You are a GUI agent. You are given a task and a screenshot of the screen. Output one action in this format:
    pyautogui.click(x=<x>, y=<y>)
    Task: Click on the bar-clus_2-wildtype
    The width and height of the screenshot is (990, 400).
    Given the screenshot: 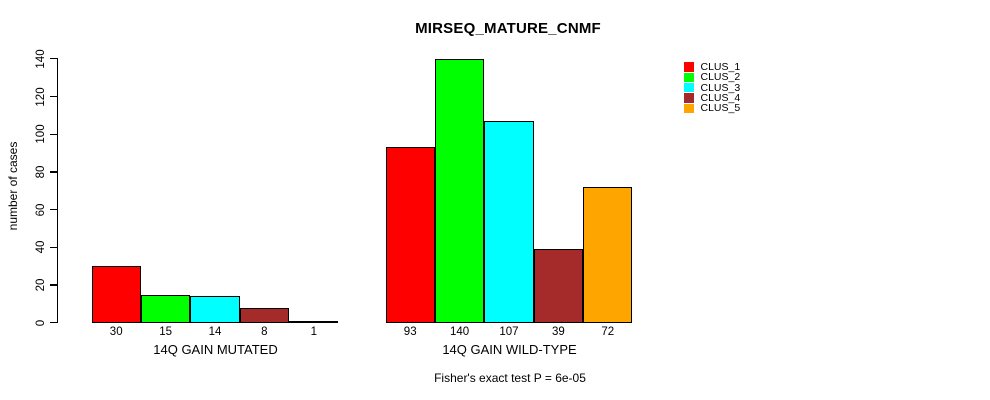 What is the action you would take?
    pyautogui.click(x=459, y=190)
    